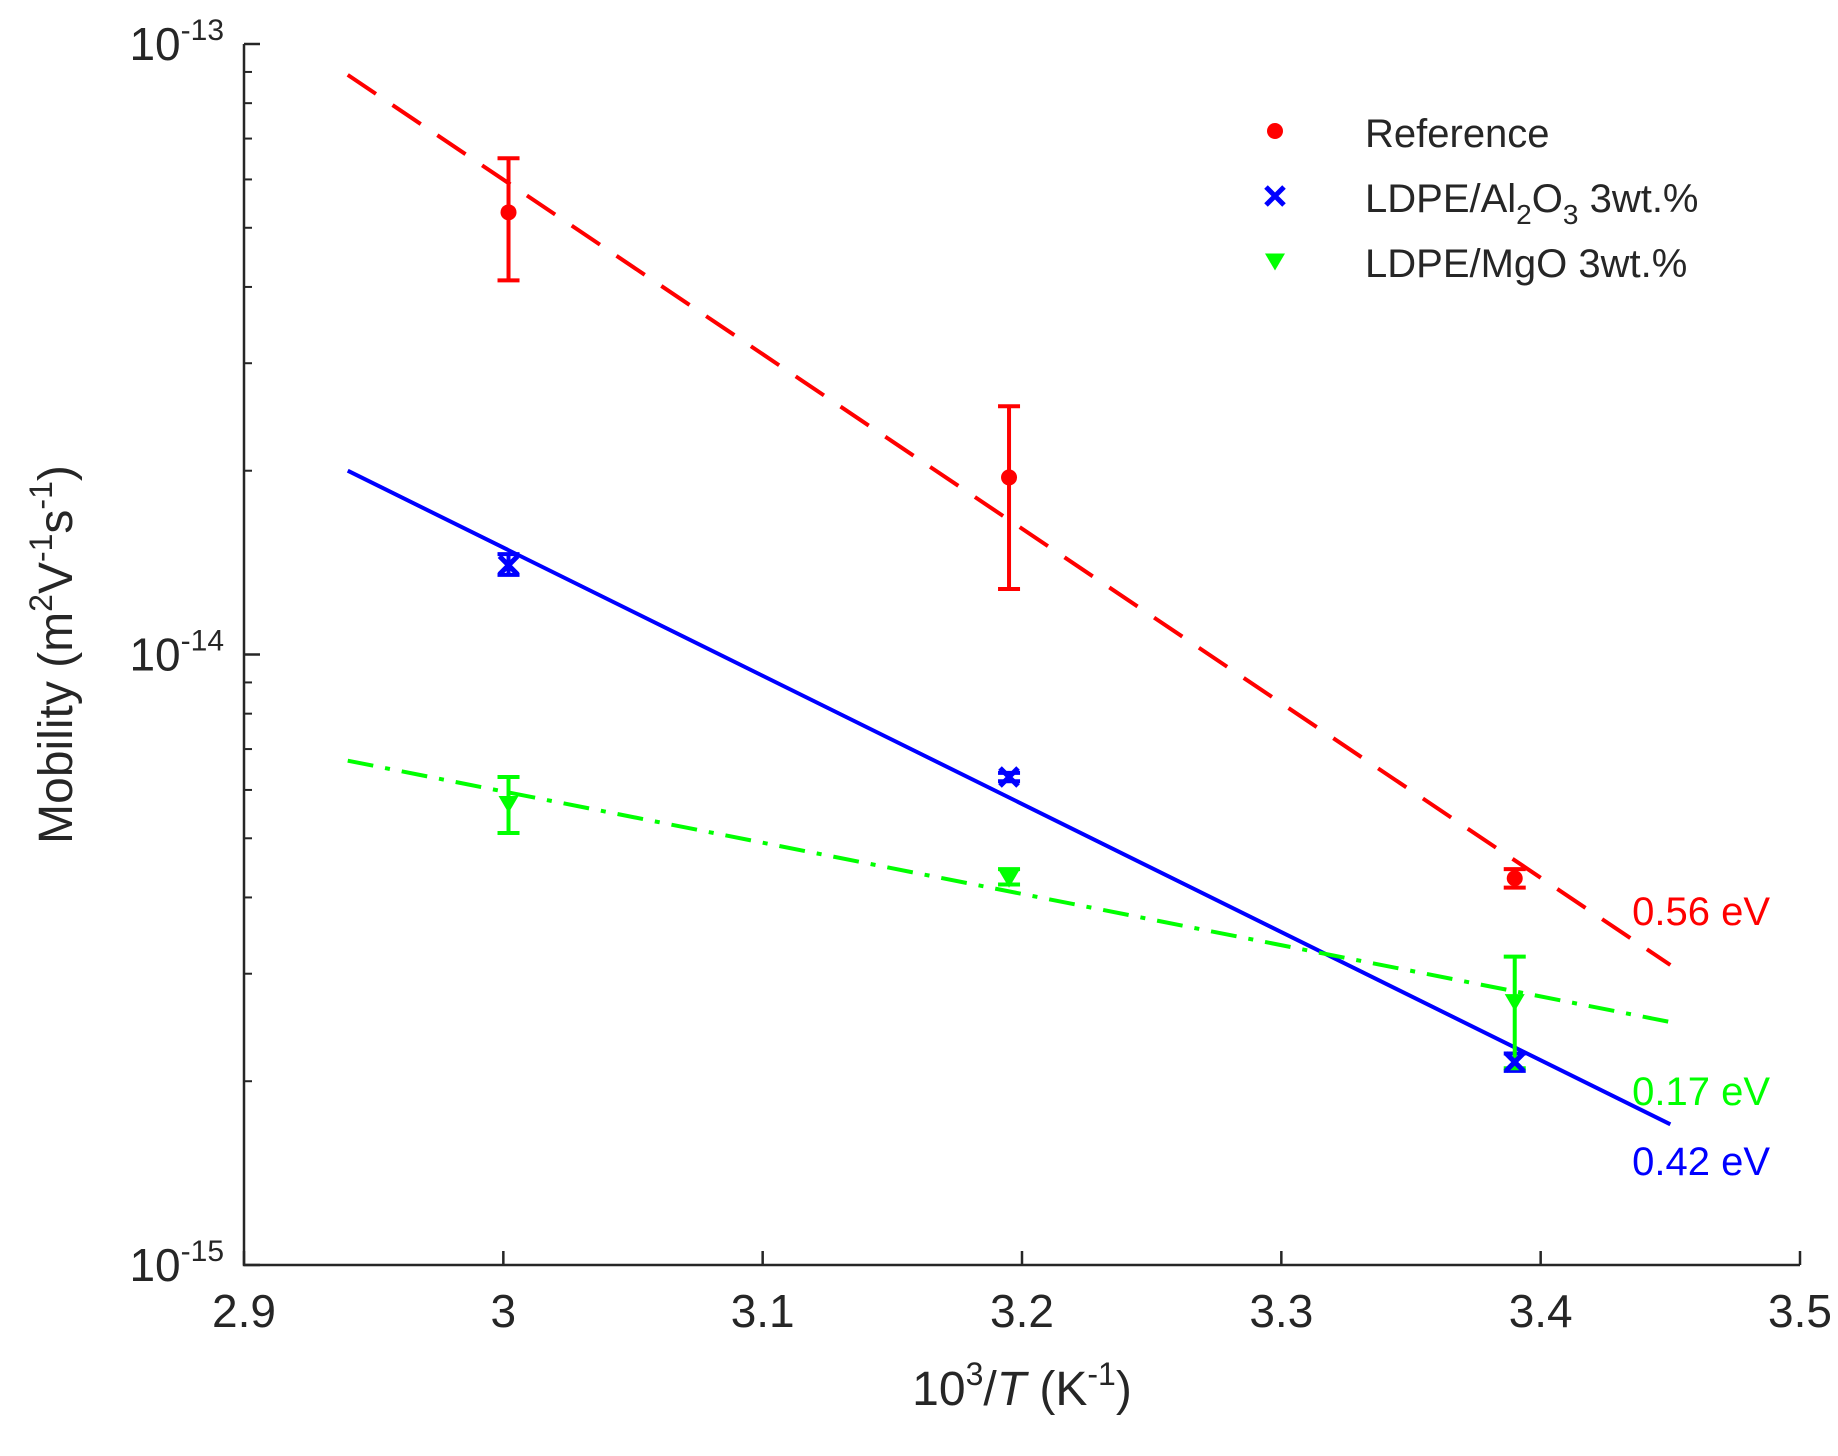 The image size is (1838, 1456). What do you see at coordinates (176, 42) in the screenshot?
I see `y-tick-label: 10-13` at bounding box center [176, 42].